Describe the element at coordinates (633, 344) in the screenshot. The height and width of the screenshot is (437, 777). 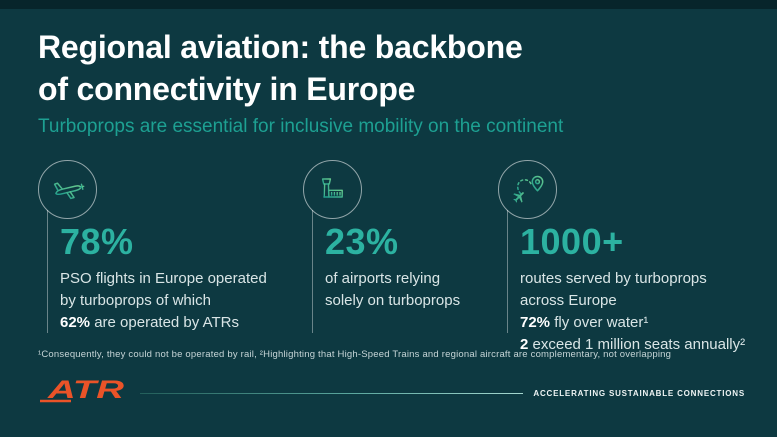
I see `stat-description-line: 2 exceed 1 million seats annually²` at that location.